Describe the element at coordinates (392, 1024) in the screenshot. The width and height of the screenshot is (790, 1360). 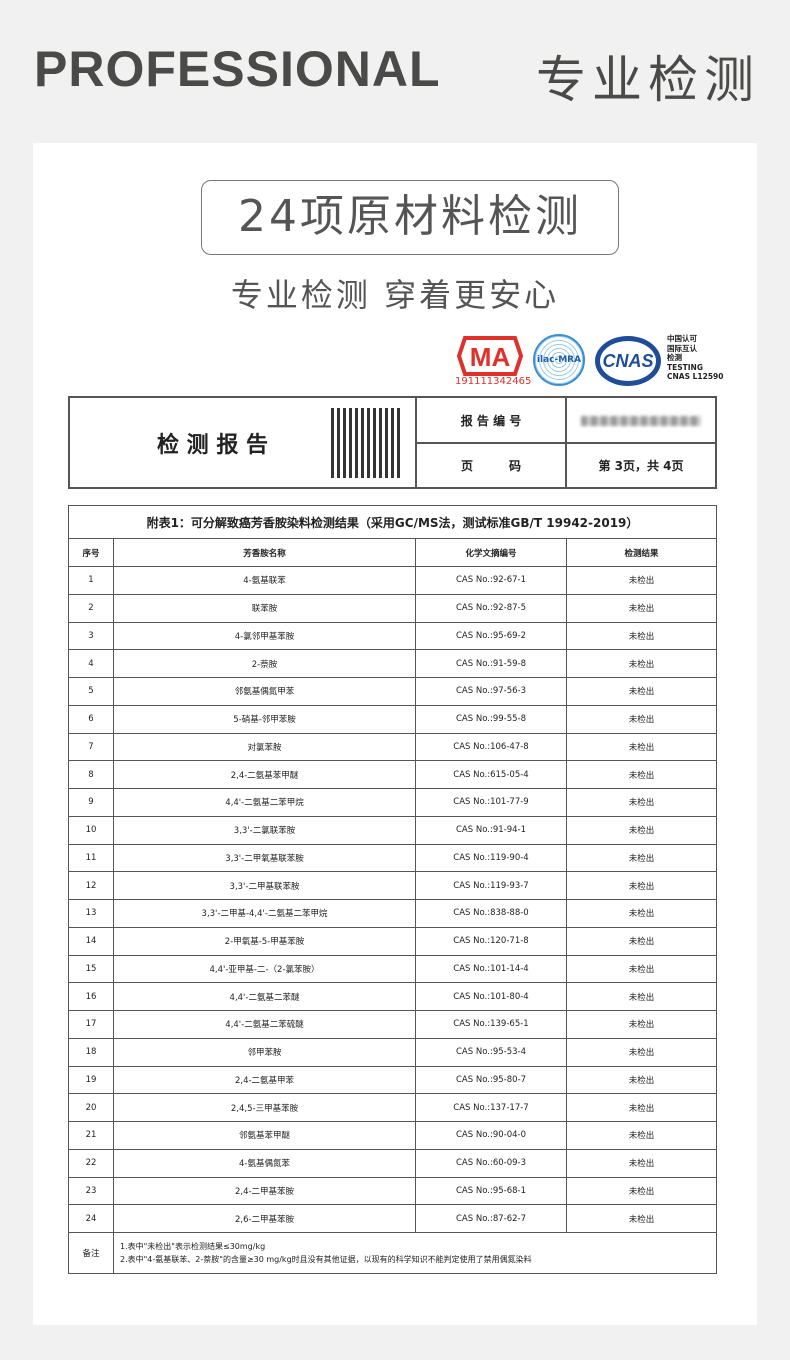
I see `table-row: 17 4,4'-二氨基二苯硫醚 CAS No.:139-65-1 未检出` at that location.